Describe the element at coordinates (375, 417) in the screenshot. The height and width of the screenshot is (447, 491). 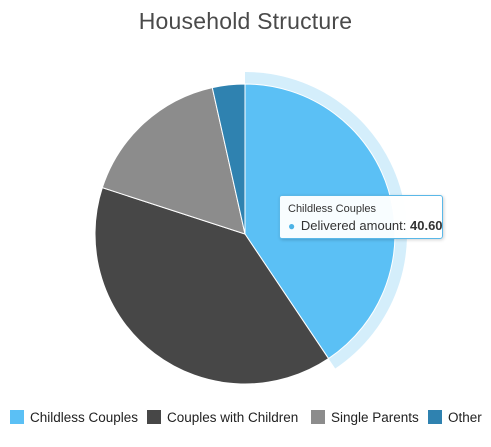
I see `legend-label: Single Parents` at that location.